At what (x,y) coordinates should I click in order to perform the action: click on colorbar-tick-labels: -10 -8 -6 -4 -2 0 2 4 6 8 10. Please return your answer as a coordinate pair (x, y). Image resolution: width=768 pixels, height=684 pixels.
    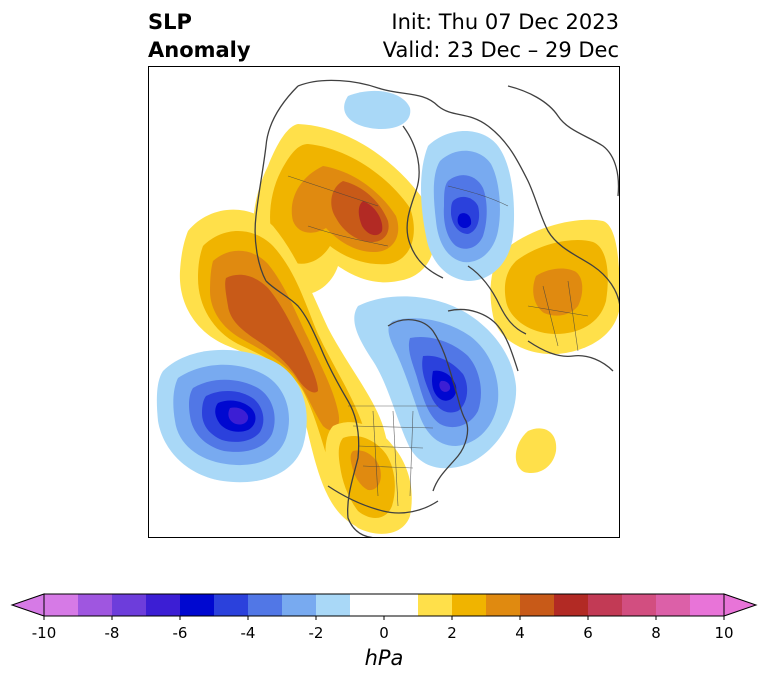
    Looking at the image, I should click on (384, 634).